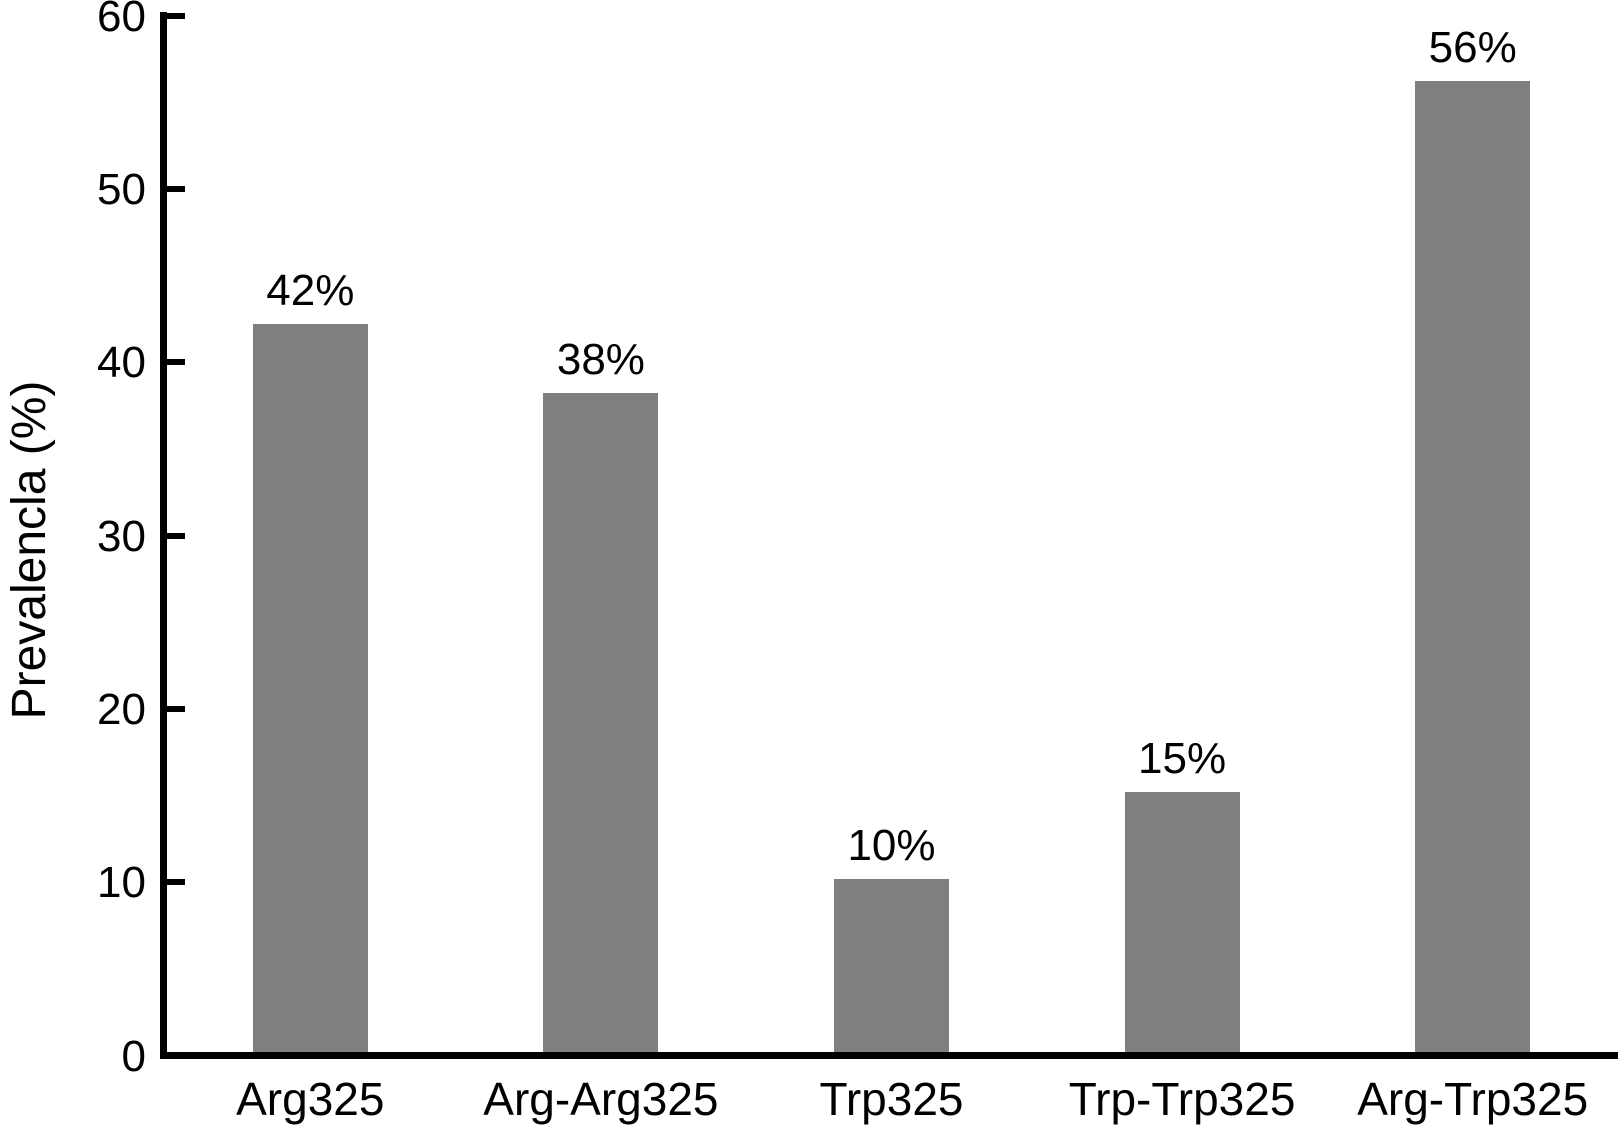  What do you see at coordinates (1182, 1099) in the screenshot?
I see `x-axis-category-label: Trp-Trp325` at bounding box center [1182, 1099].